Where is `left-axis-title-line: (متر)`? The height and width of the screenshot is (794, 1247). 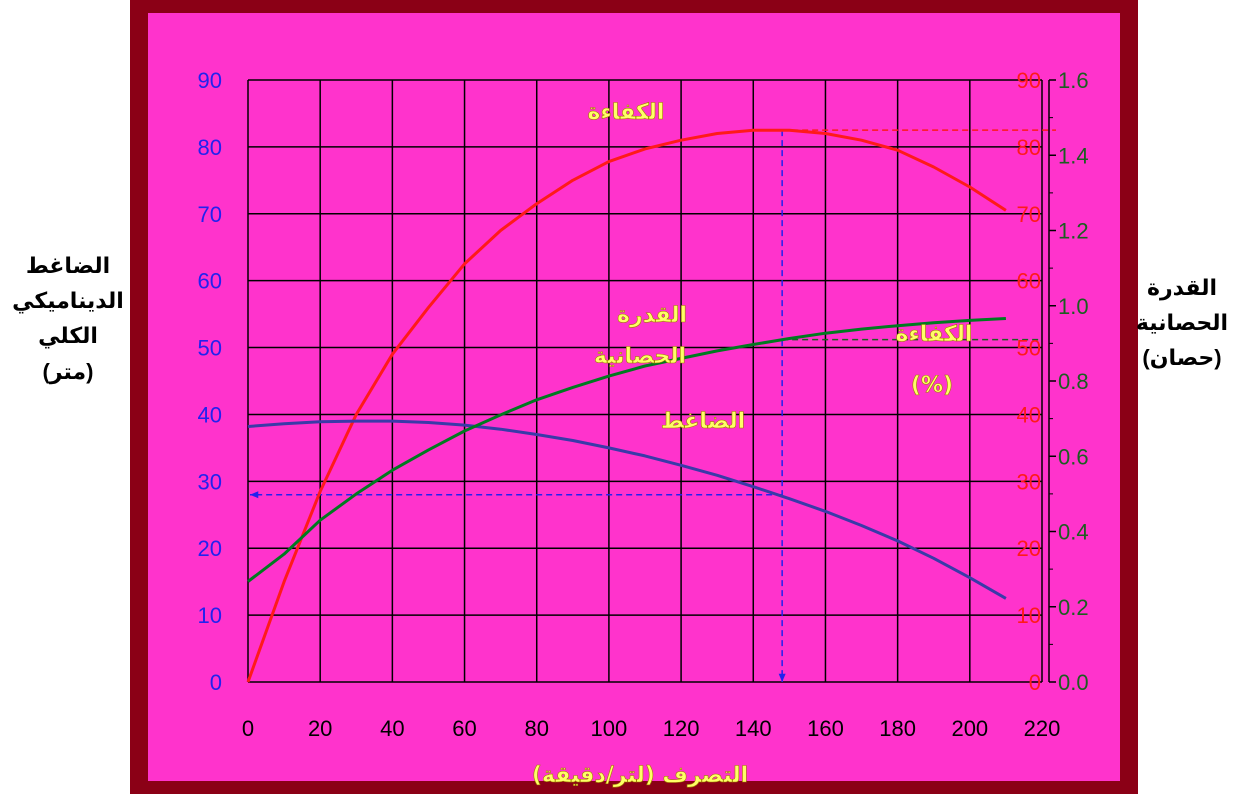
left-axis-title-line: (متر) is located at coordinates (68, 371).